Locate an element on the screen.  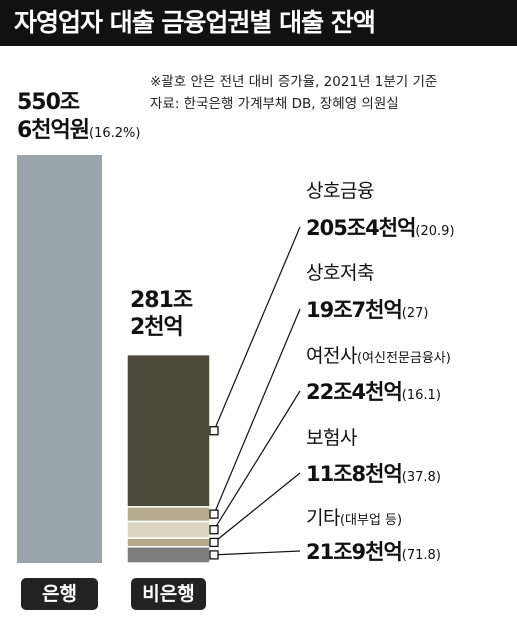
segment-value-text: 11조8천억 is located at coordinates (354, 474).